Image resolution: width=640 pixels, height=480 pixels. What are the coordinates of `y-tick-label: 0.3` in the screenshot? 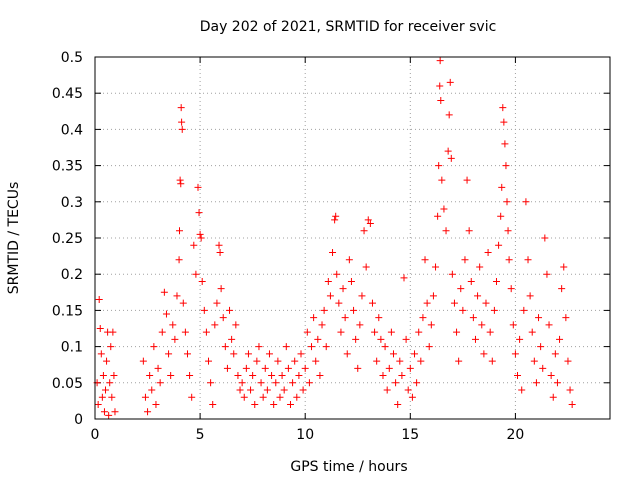 It's located at (72, 203).